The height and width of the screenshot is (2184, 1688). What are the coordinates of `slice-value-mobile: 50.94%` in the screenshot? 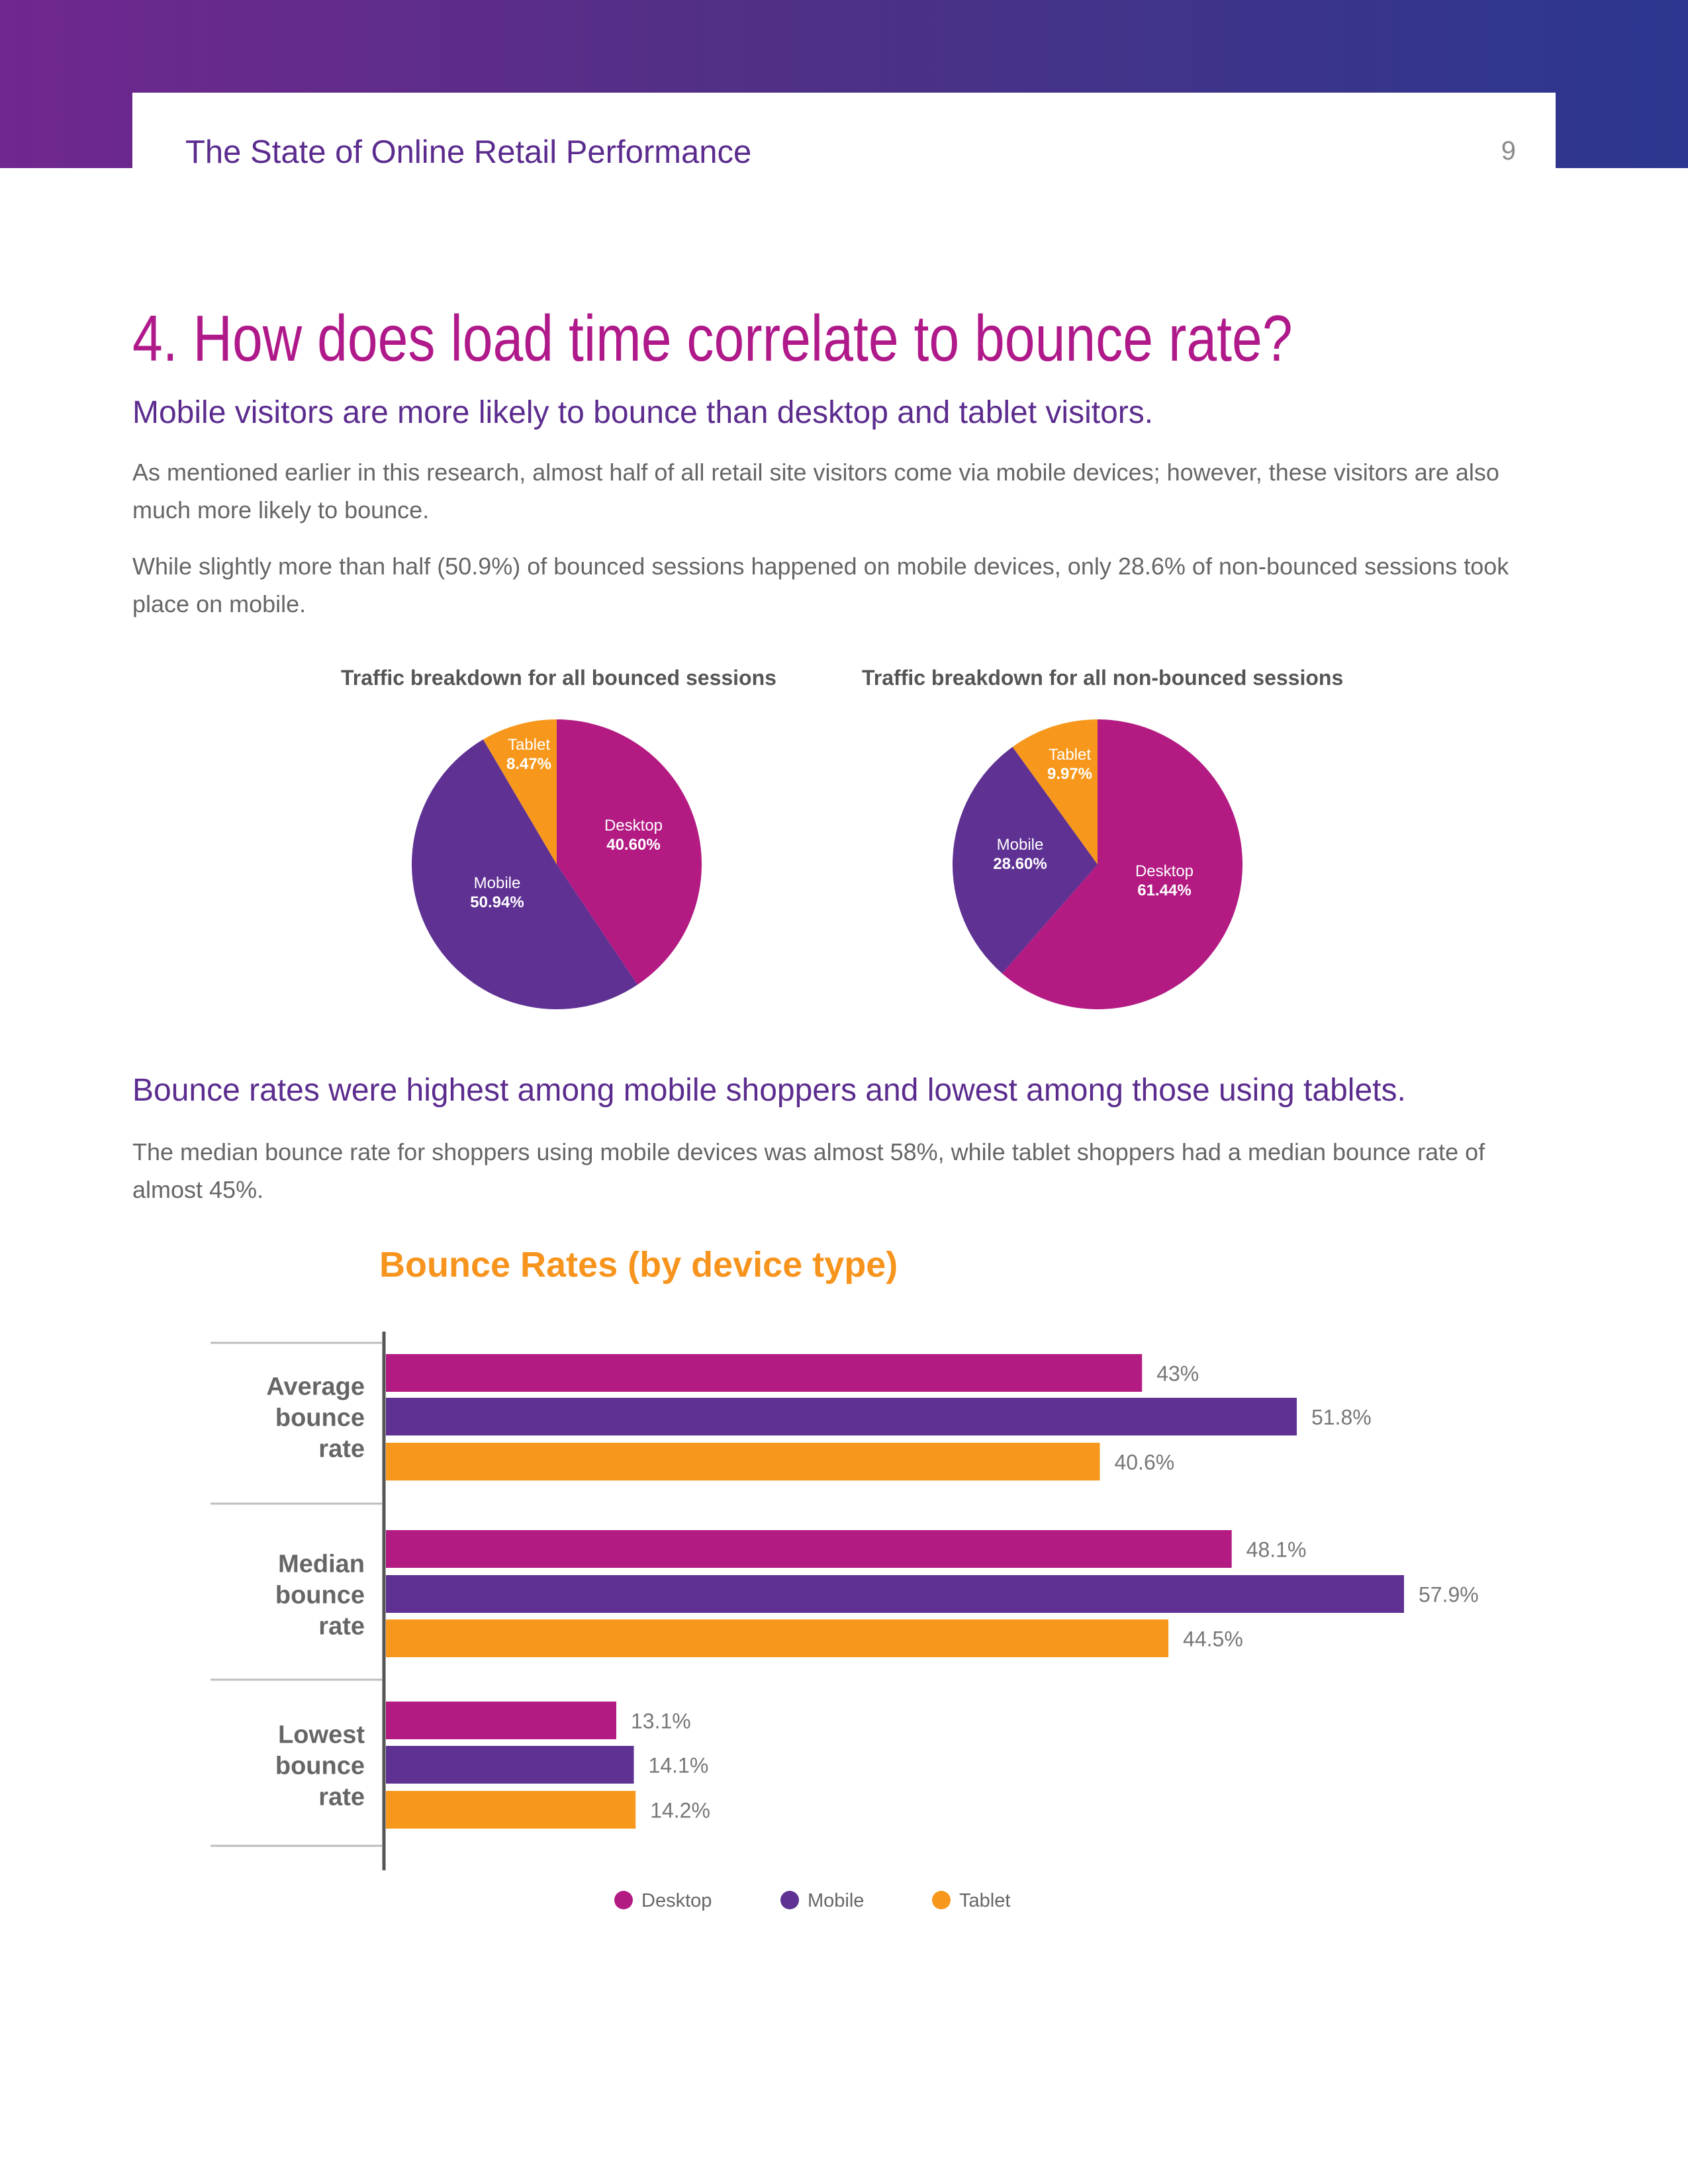 It's located at (497, 902).